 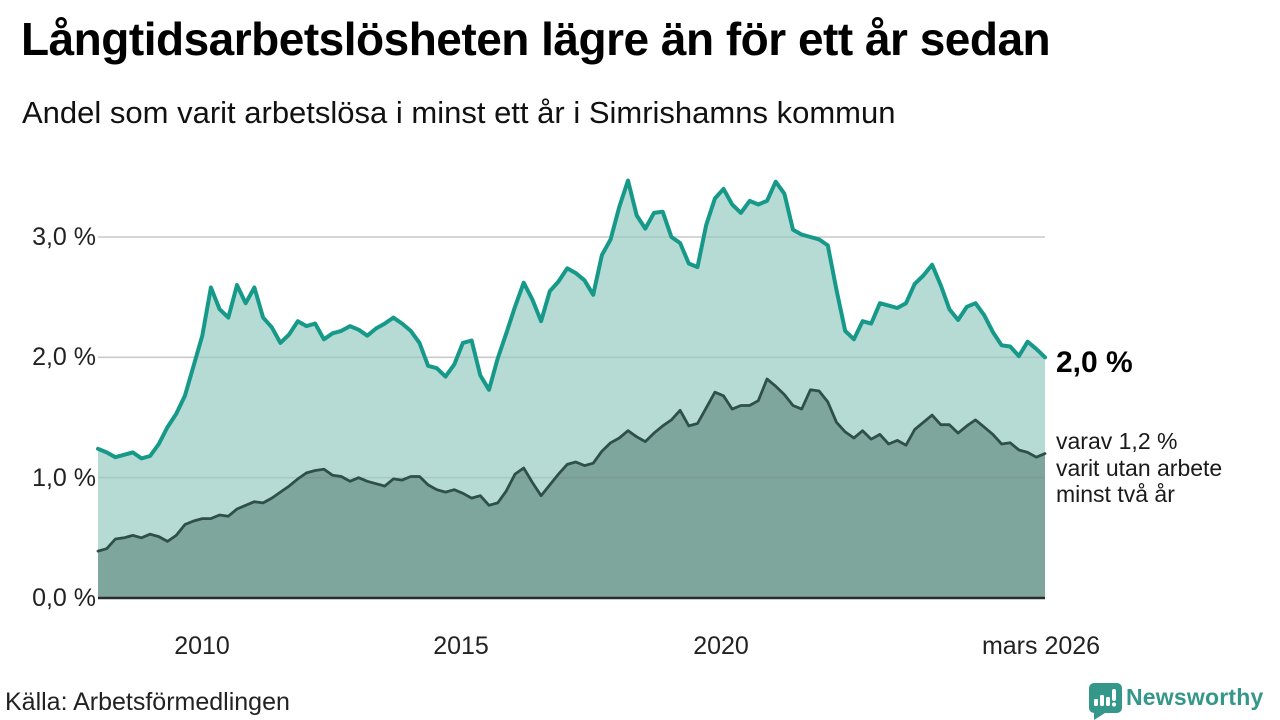 I want to click on newsworthy-logo-icon, so click(x=1105, y=701).